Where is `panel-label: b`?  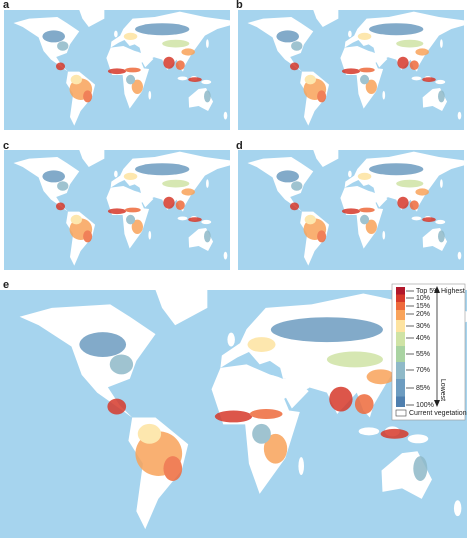
panel-label: b is located at coordinates (239, 5).